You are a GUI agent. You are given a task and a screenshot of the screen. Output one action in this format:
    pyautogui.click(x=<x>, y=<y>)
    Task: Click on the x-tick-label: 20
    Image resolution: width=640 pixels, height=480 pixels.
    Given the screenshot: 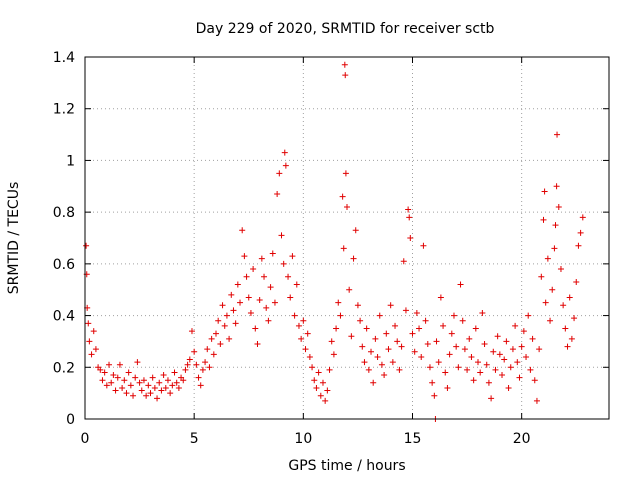 What is the action you would take?
    pyautogui.click(x=522, y=439)
    